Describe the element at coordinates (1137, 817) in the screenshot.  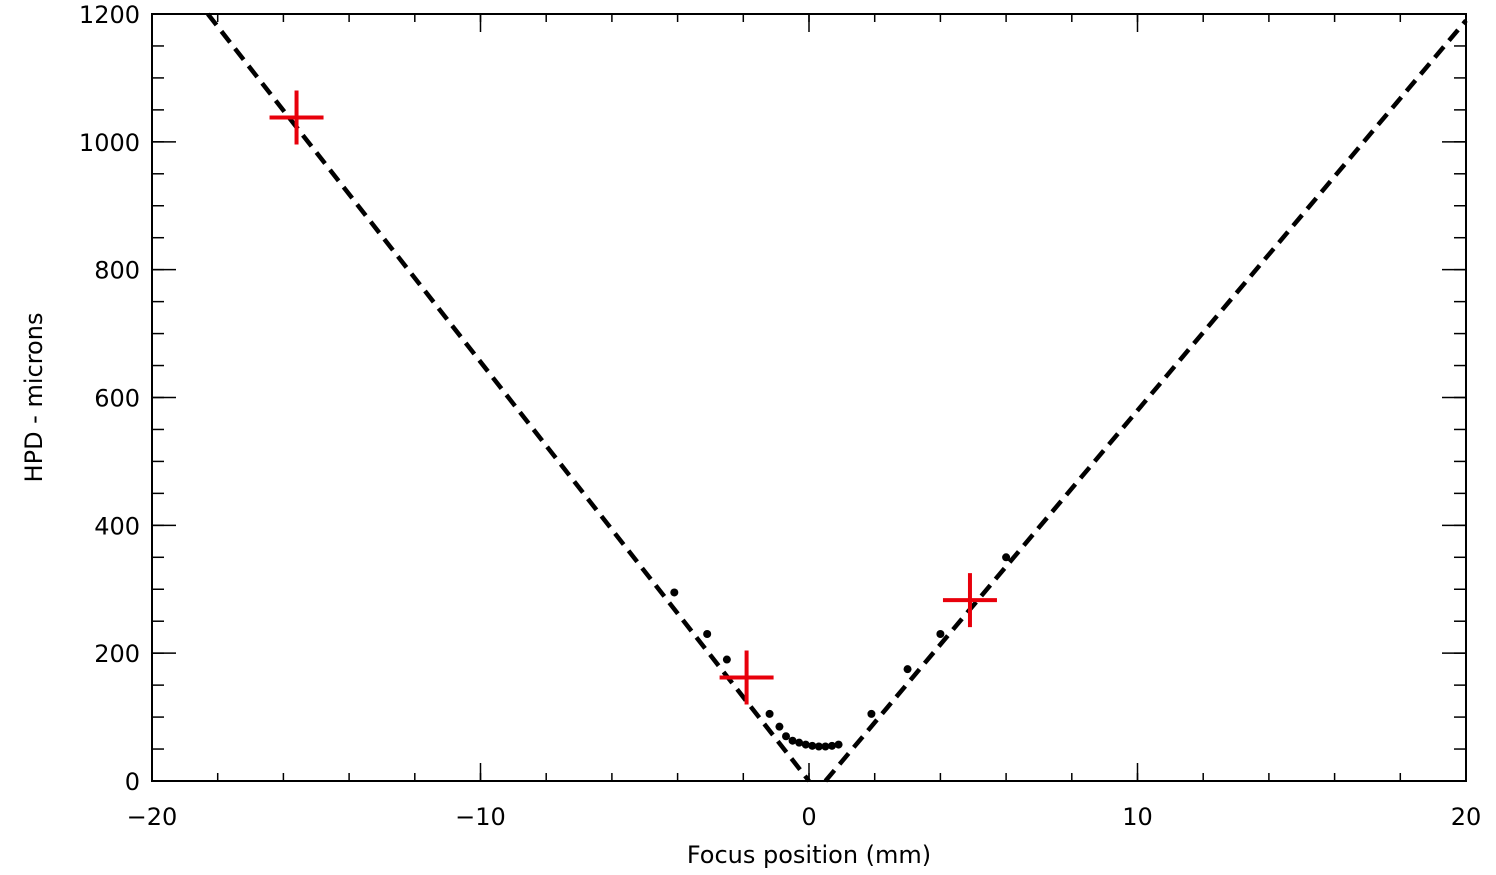
I see `x-tick-label: 10` at that location.